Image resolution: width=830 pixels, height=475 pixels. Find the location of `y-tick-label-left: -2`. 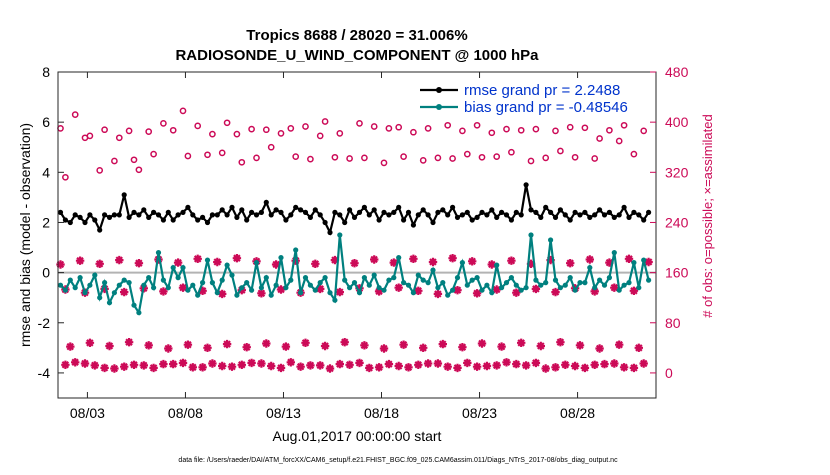

y-tick-label-left: -2 is located at coordinates (44, 323).